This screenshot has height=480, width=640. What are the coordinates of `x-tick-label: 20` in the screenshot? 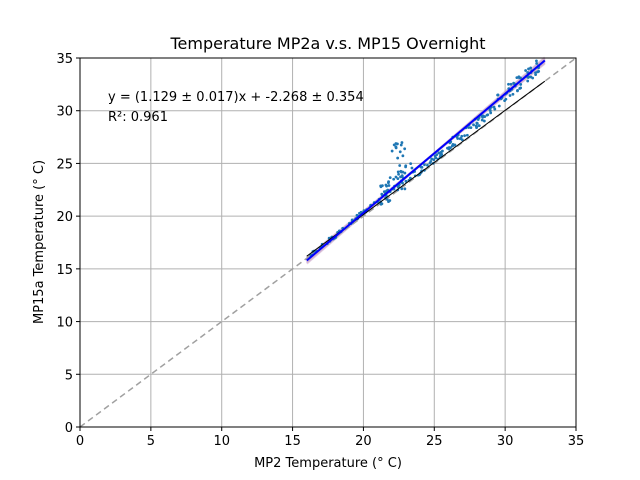 It's located at (363, 441).